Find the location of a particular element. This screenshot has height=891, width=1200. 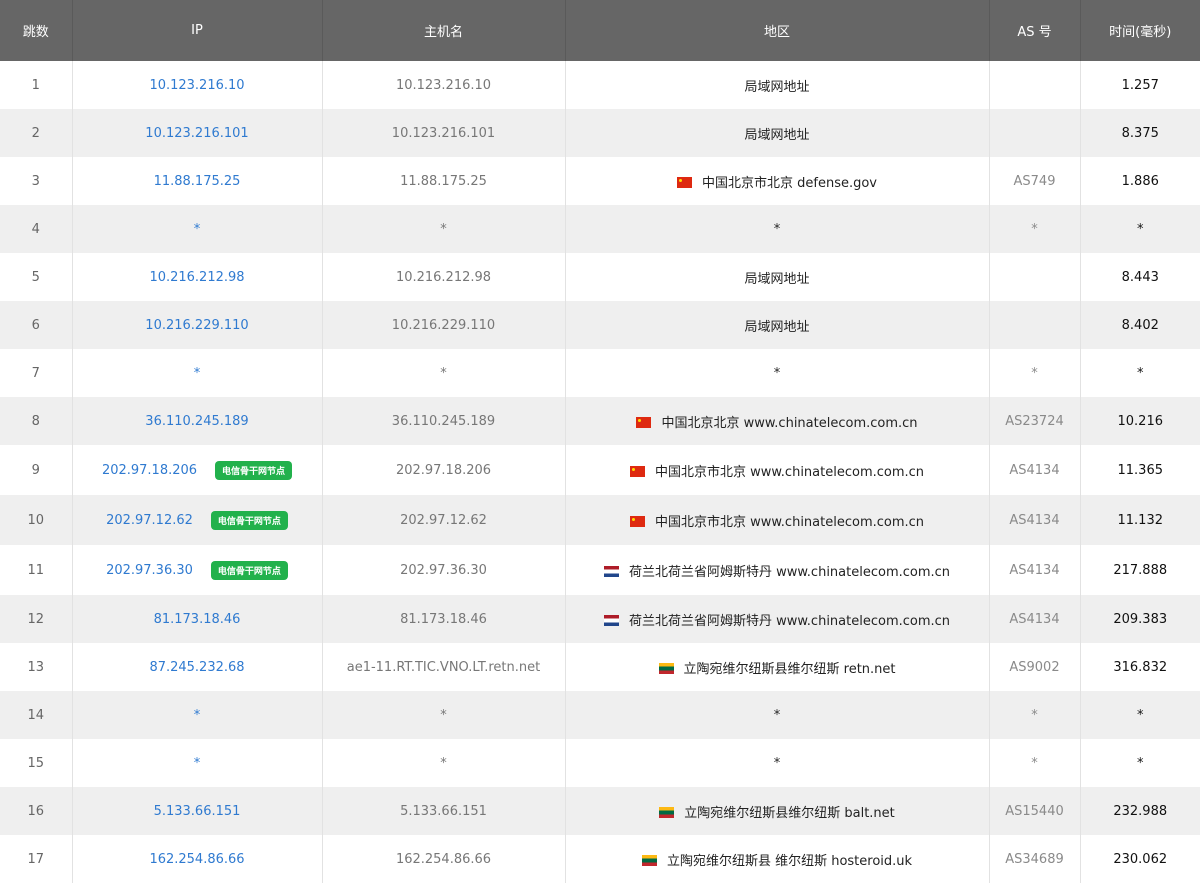

time-cell: 316.832 is located at coordinates (1140, 667).